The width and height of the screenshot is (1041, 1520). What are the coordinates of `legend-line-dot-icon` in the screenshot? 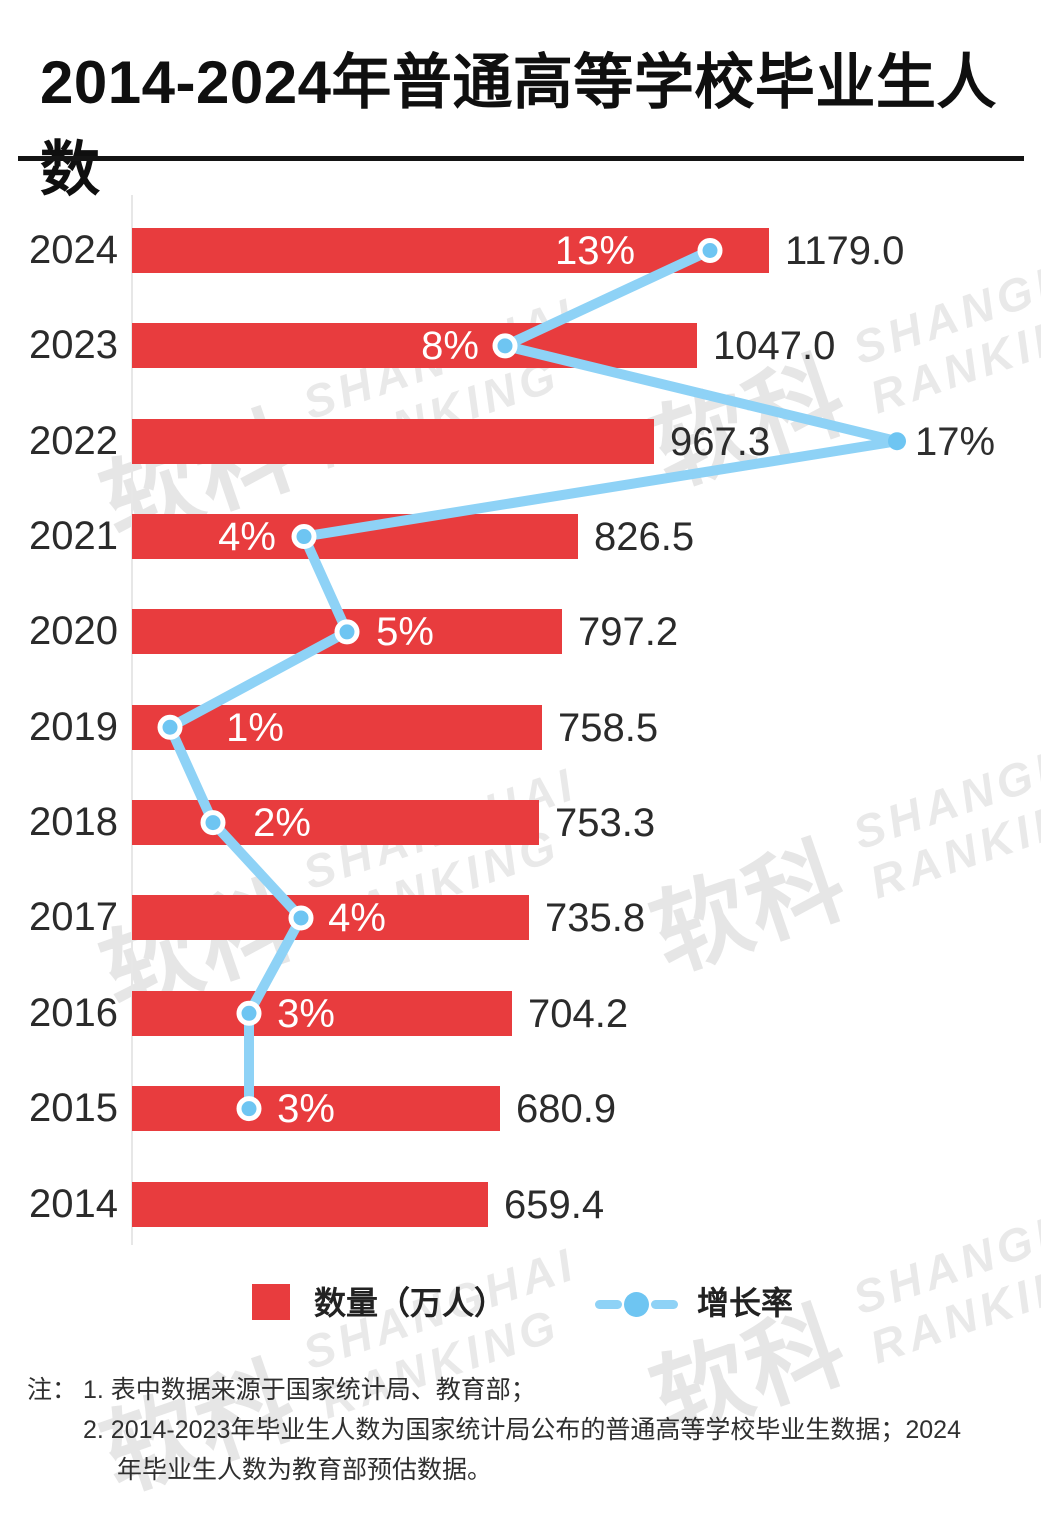 It's located at (636, 1304).